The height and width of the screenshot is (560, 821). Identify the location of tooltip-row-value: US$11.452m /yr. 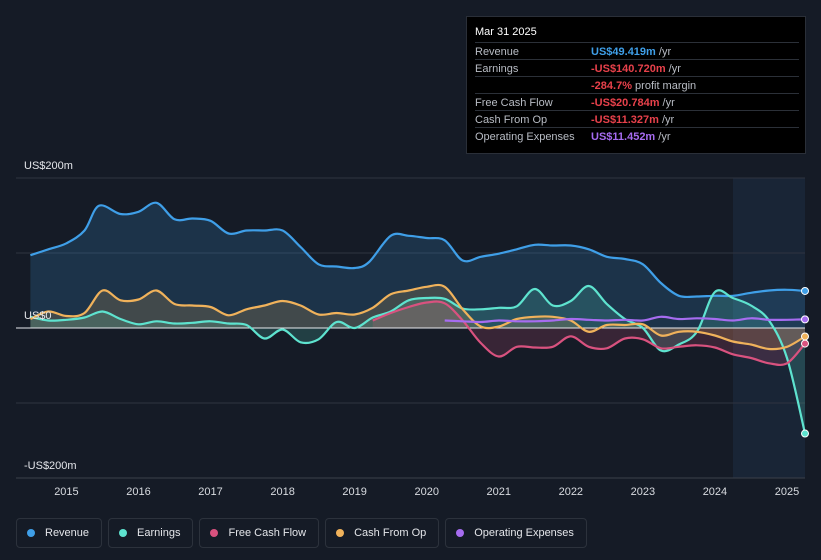
(631, 137).